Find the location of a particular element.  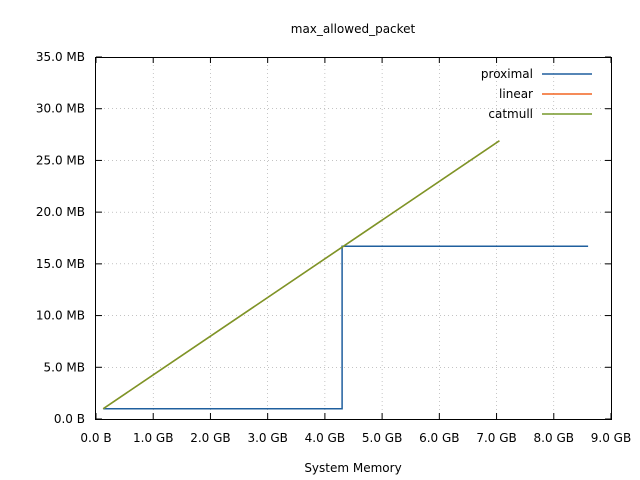

x-tick-label: 2.0 GB is located at coordinates (210, 438).